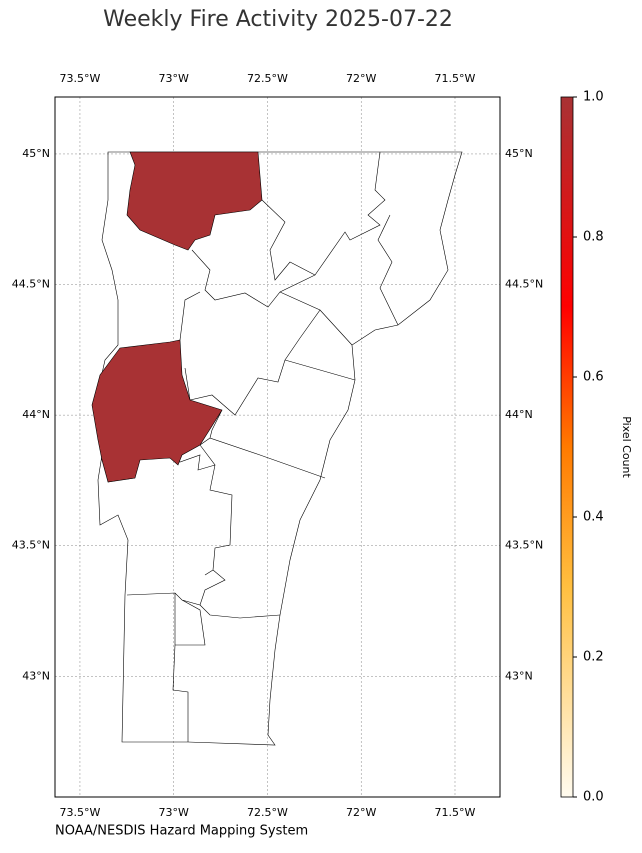  I want to click on colorbar-tick-label: 0.4, so click(593, 517).